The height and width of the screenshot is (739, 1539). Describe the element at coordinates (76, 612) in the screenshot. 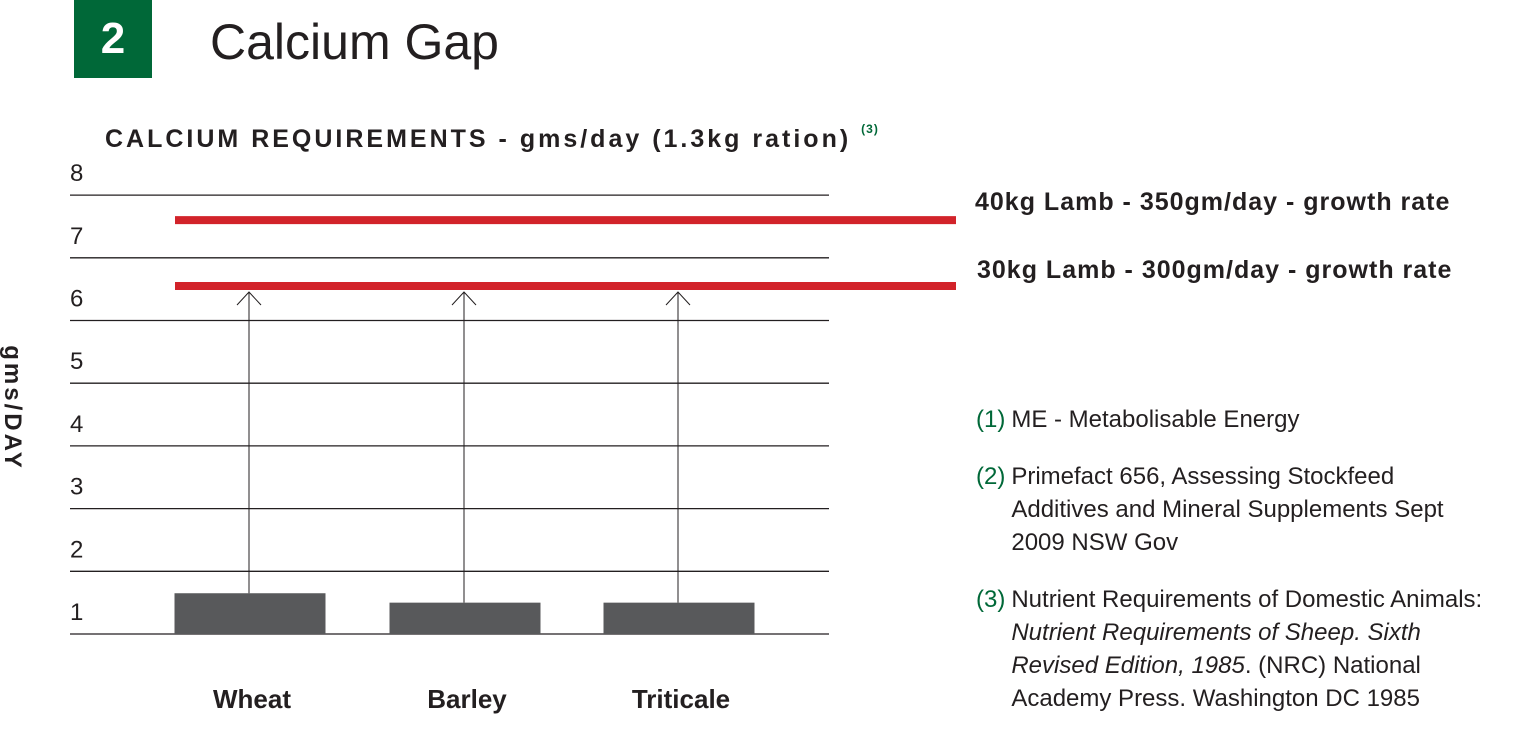

I see `y-tick-label: 1` at that location.